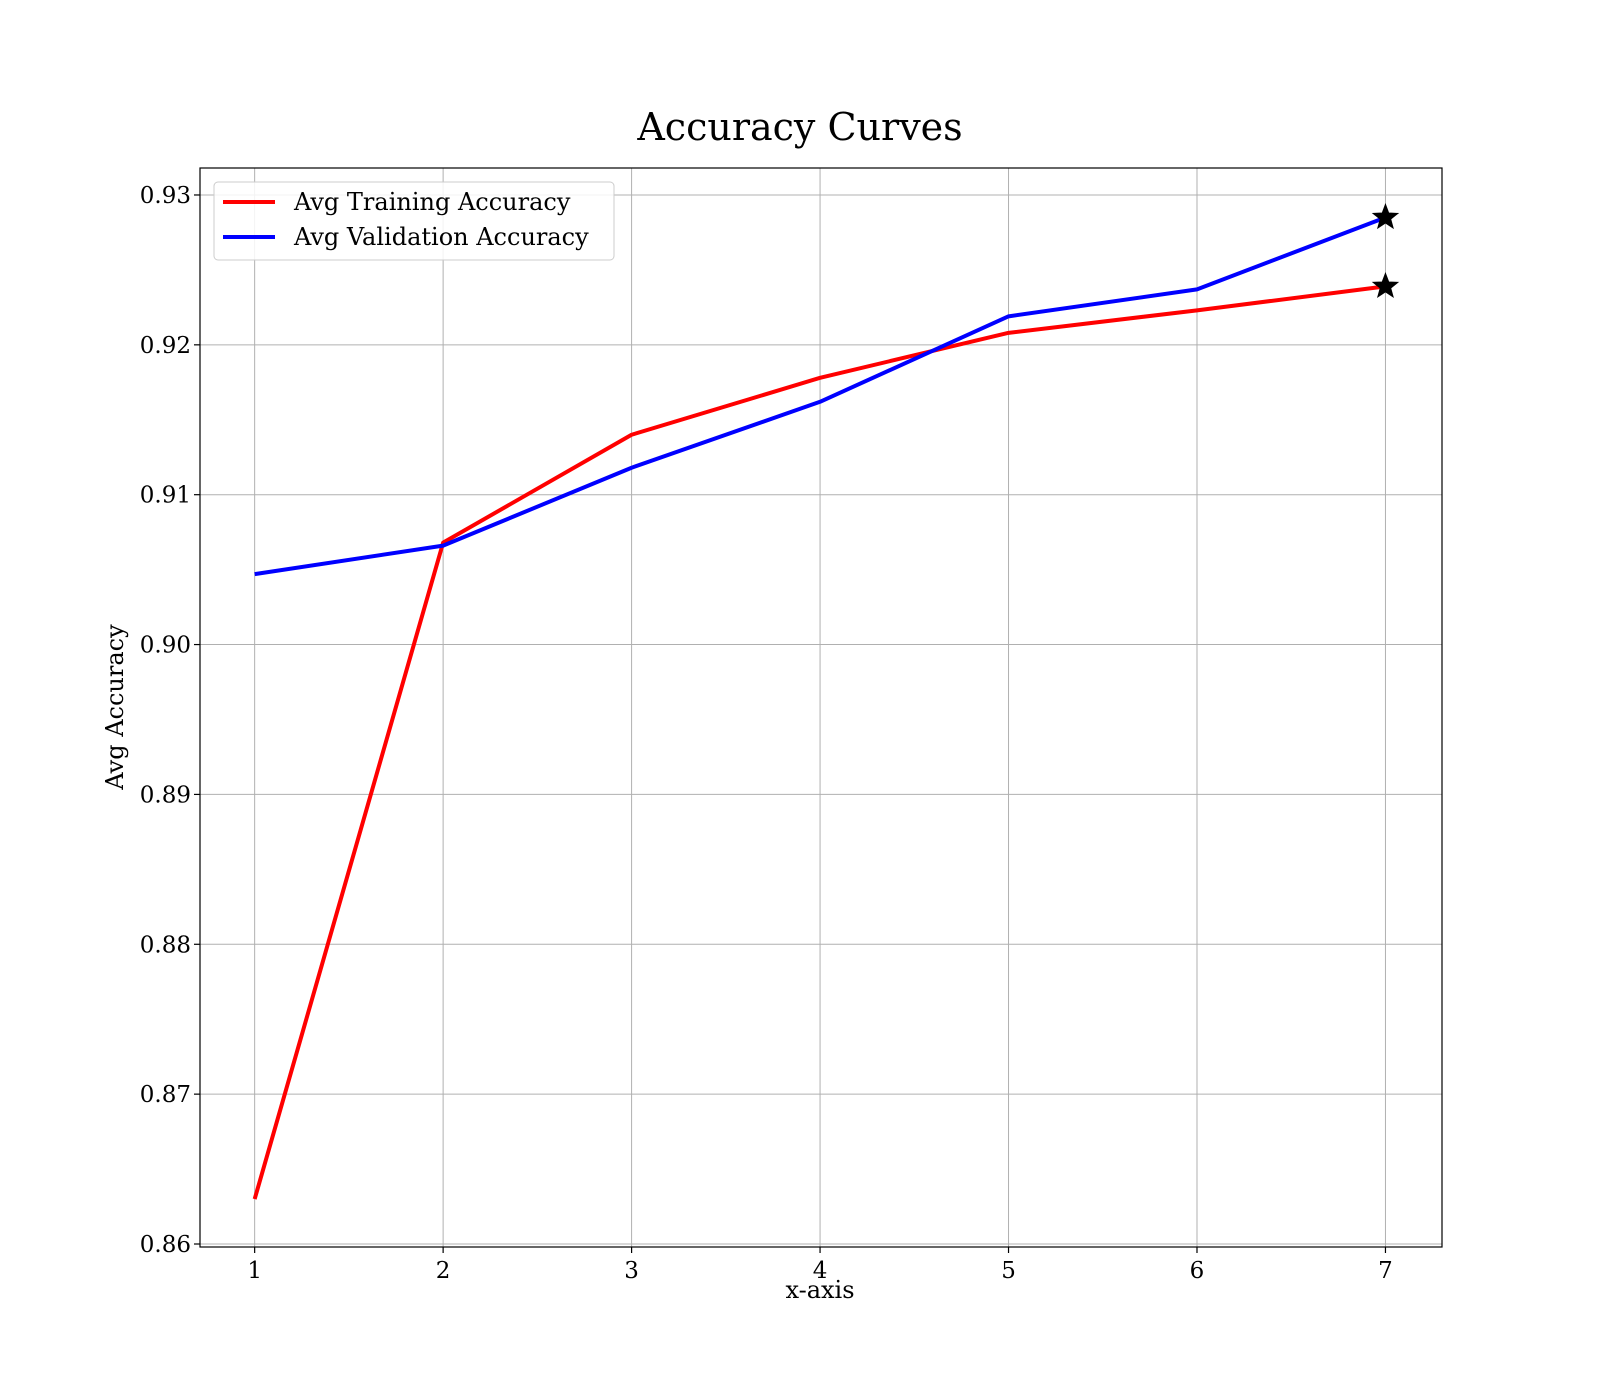 This screenshot has height=1400, width=1600. I want to click on legend-label: Avg Training Accuracy, so click(432, 202).